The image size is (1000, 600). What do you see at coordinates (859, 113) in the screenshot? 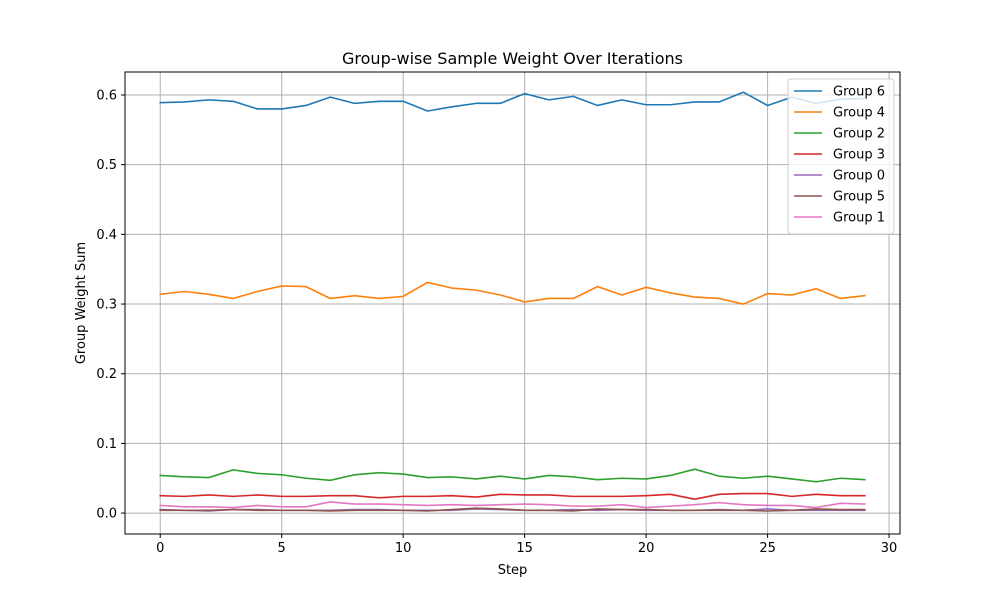
I see `legend-label: Group 4` at bounding box center [859, 113].